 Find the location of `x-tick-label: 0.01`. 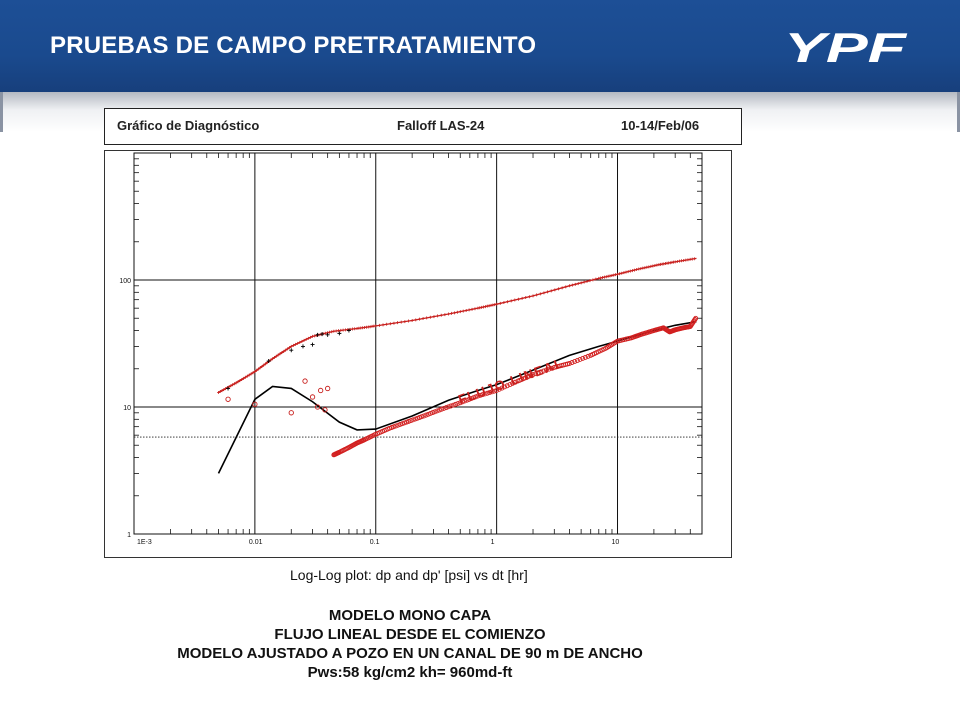

x-tick-label: 0.01 is located at coordinates (256, 542).